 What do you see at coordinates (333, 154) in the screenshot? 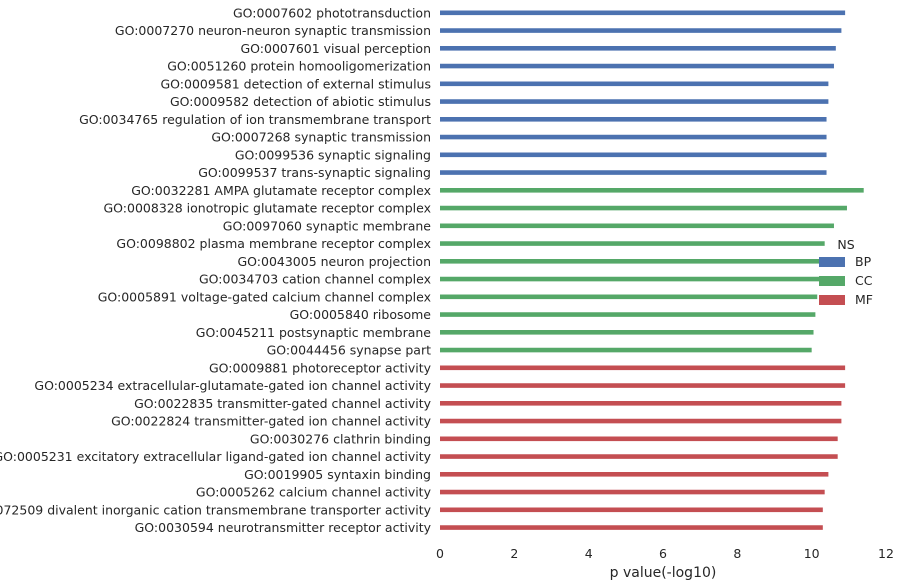
I see `category-label: GO:0099536 synaptic signaling` at bounding box center [333, 154].